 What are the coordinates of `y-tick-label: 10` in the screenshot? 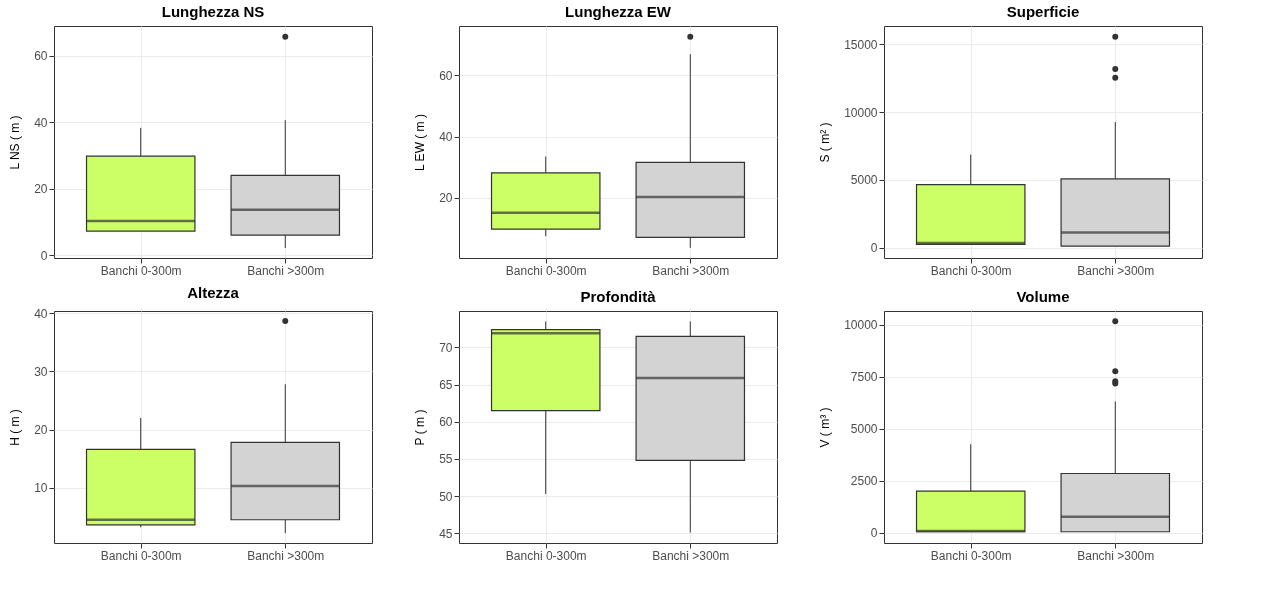 It's located at (41, 488).